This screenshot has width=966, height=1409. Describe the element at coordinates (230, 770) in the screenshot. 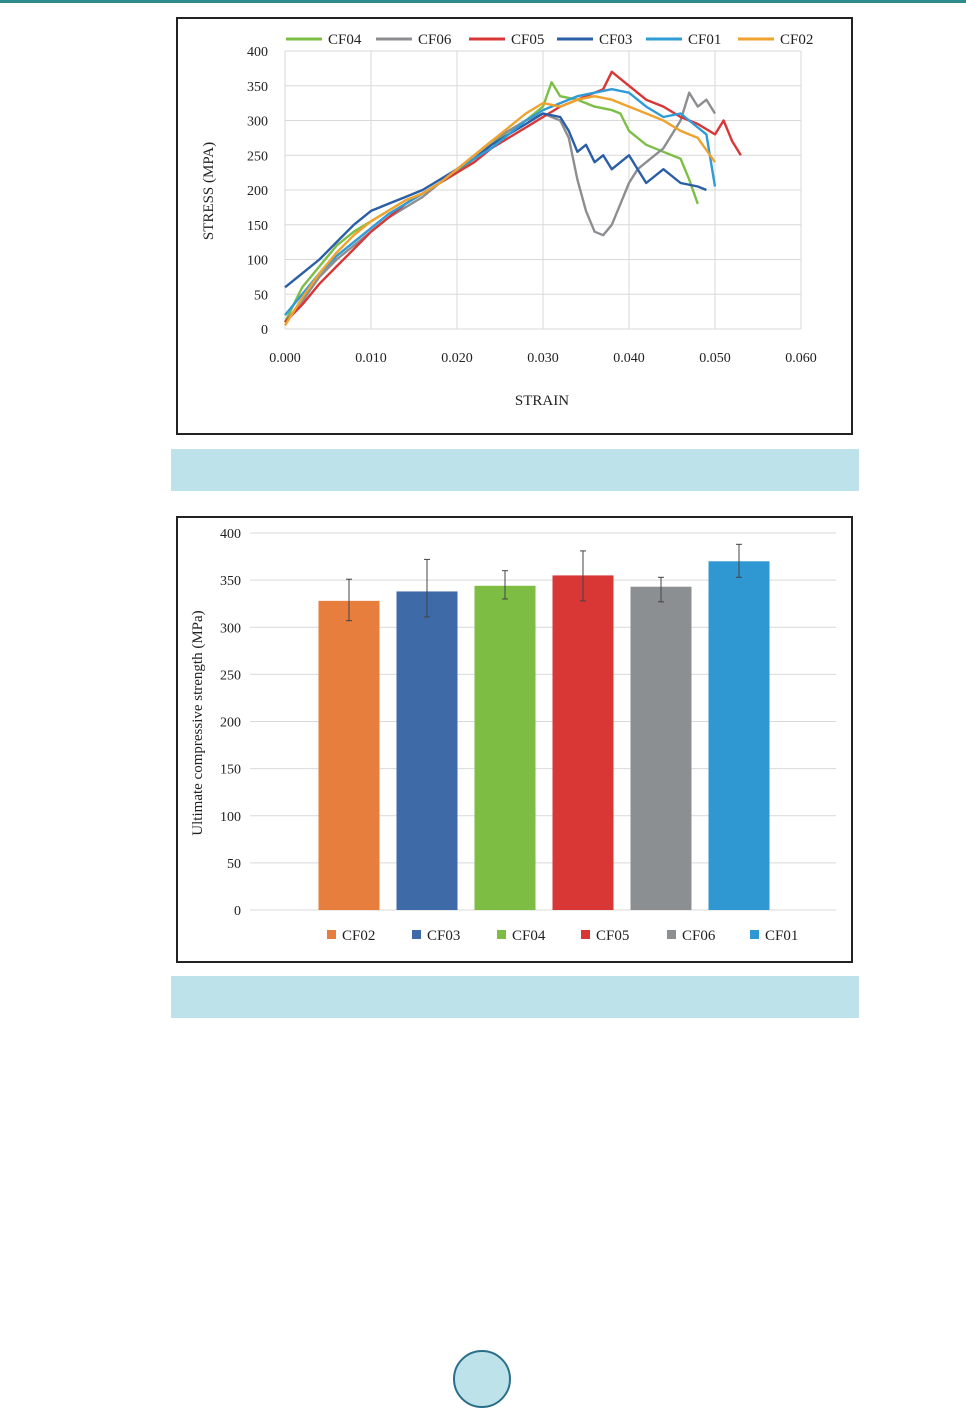

I see `bar-y-tick-label: 150` at that location.